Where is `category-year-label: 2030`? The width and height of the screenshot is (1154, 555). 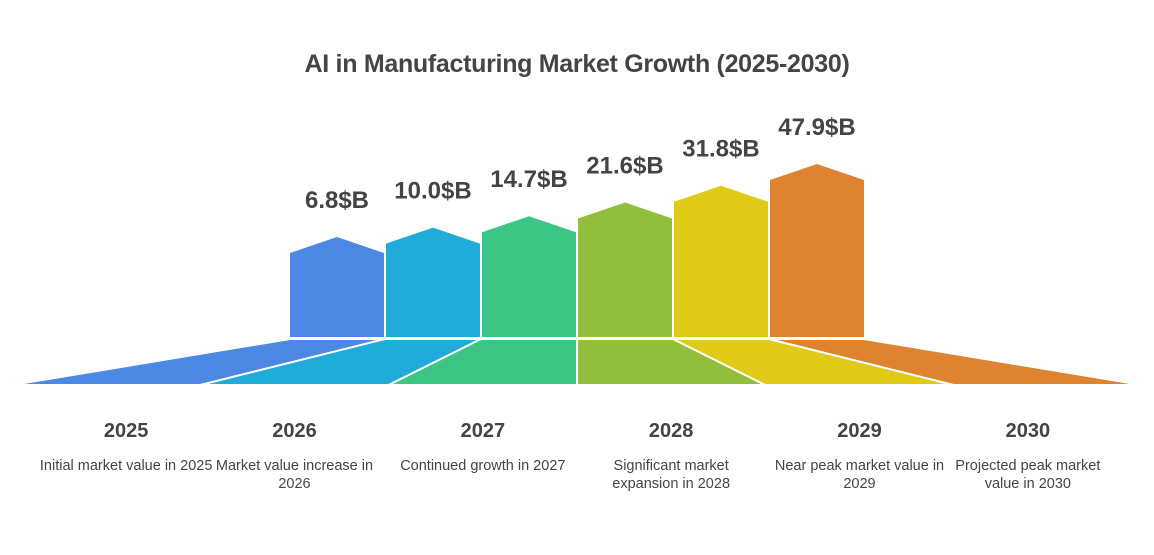 category-year-label: 2030 is located at coordinates (1028, 431).